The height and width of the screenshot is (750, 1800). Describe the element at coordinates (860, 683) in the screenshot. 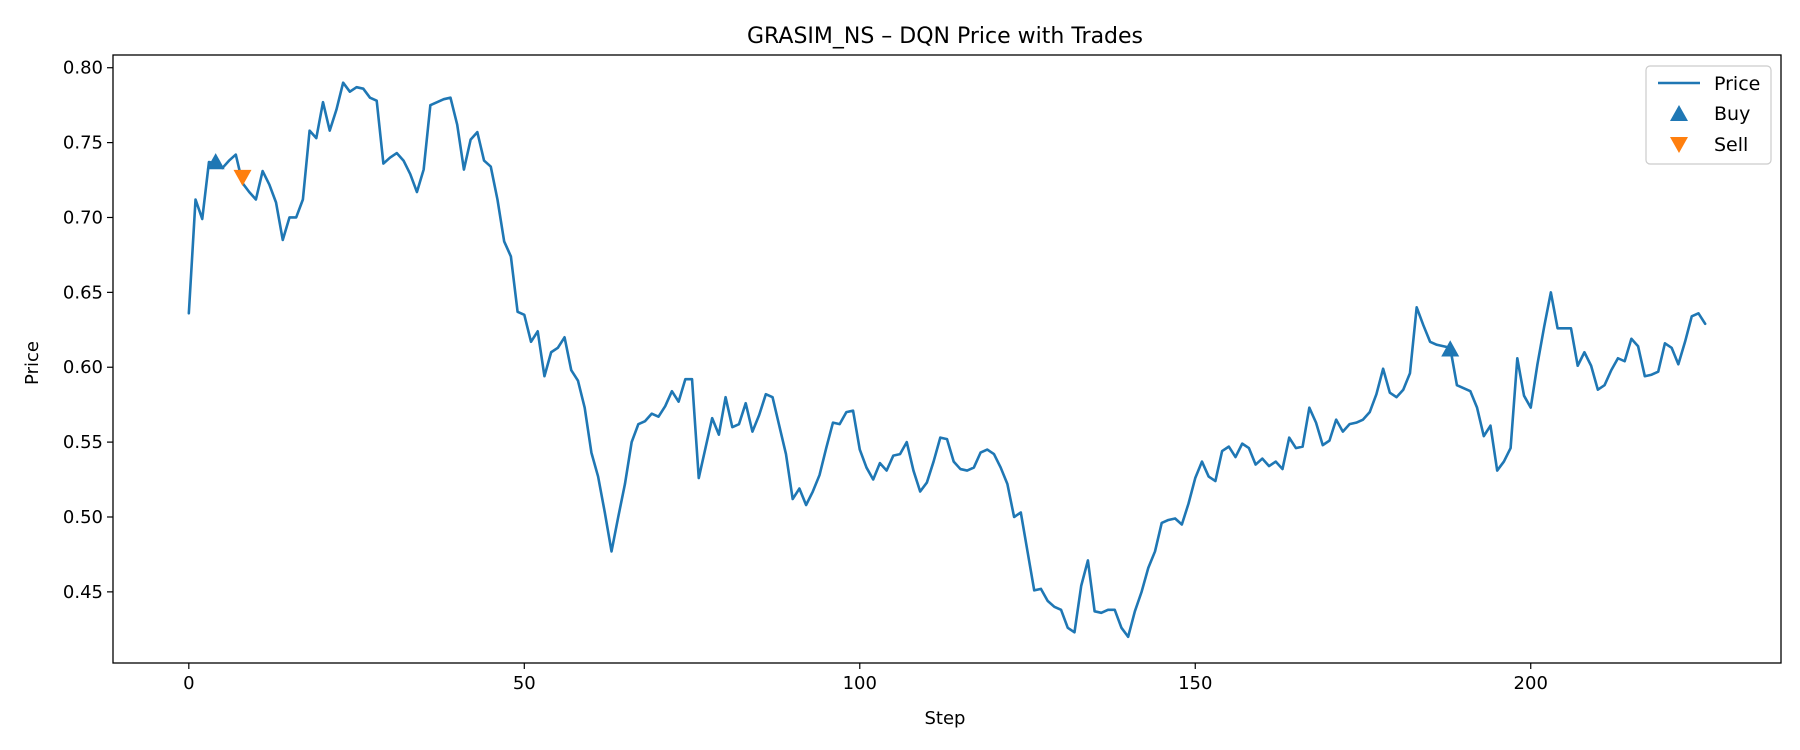

I see `x-tick-label-100: 100` at that location.